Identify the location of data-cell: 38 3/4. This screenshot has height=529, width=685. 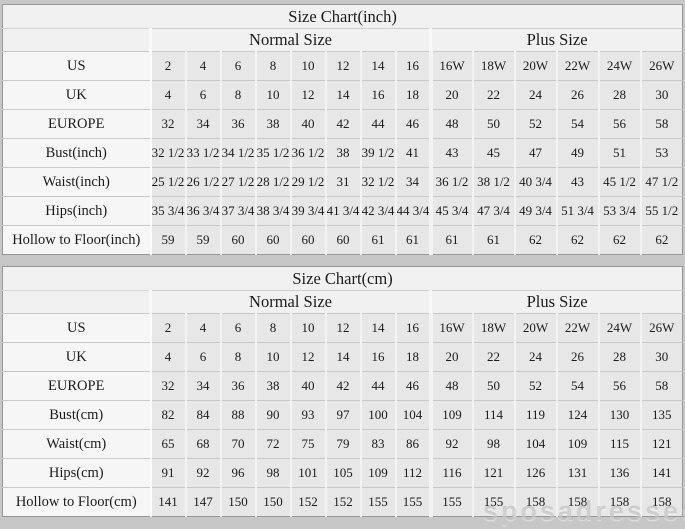
(272, 211).